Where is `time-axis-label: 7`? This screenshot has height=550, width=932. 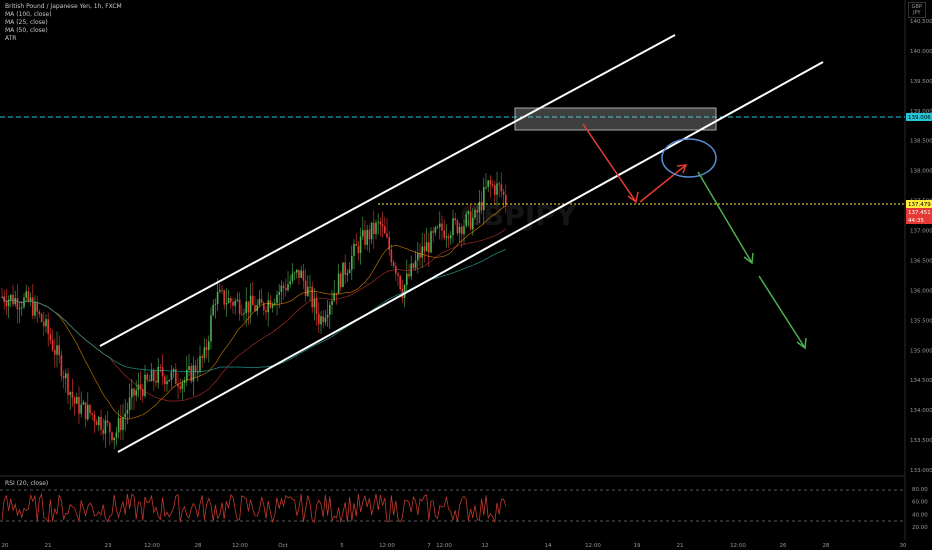
time-axis-label: 7 is located at coordinates (429, 546).